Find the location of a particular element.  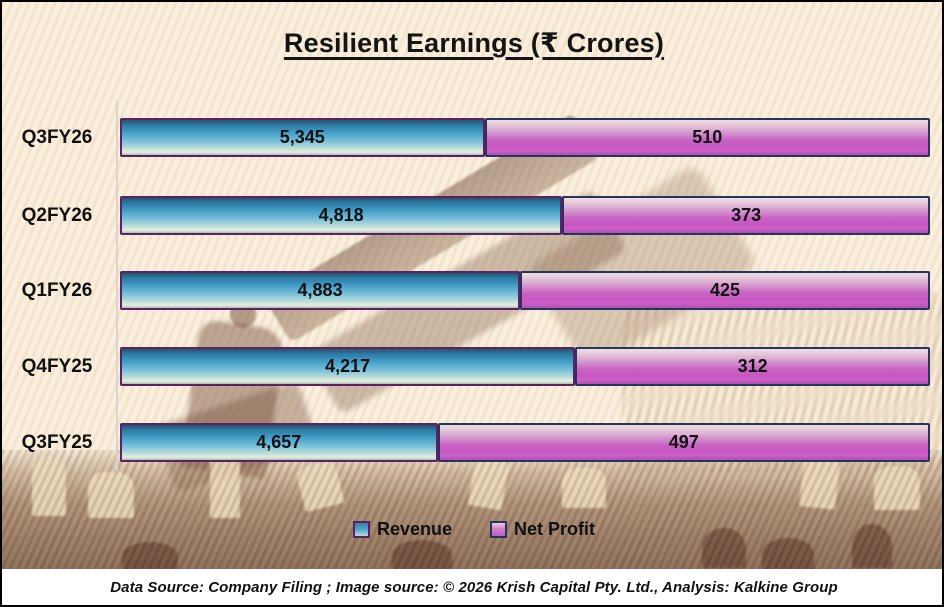

category-label: Q3FY25 is located at coordinates (57, 442).